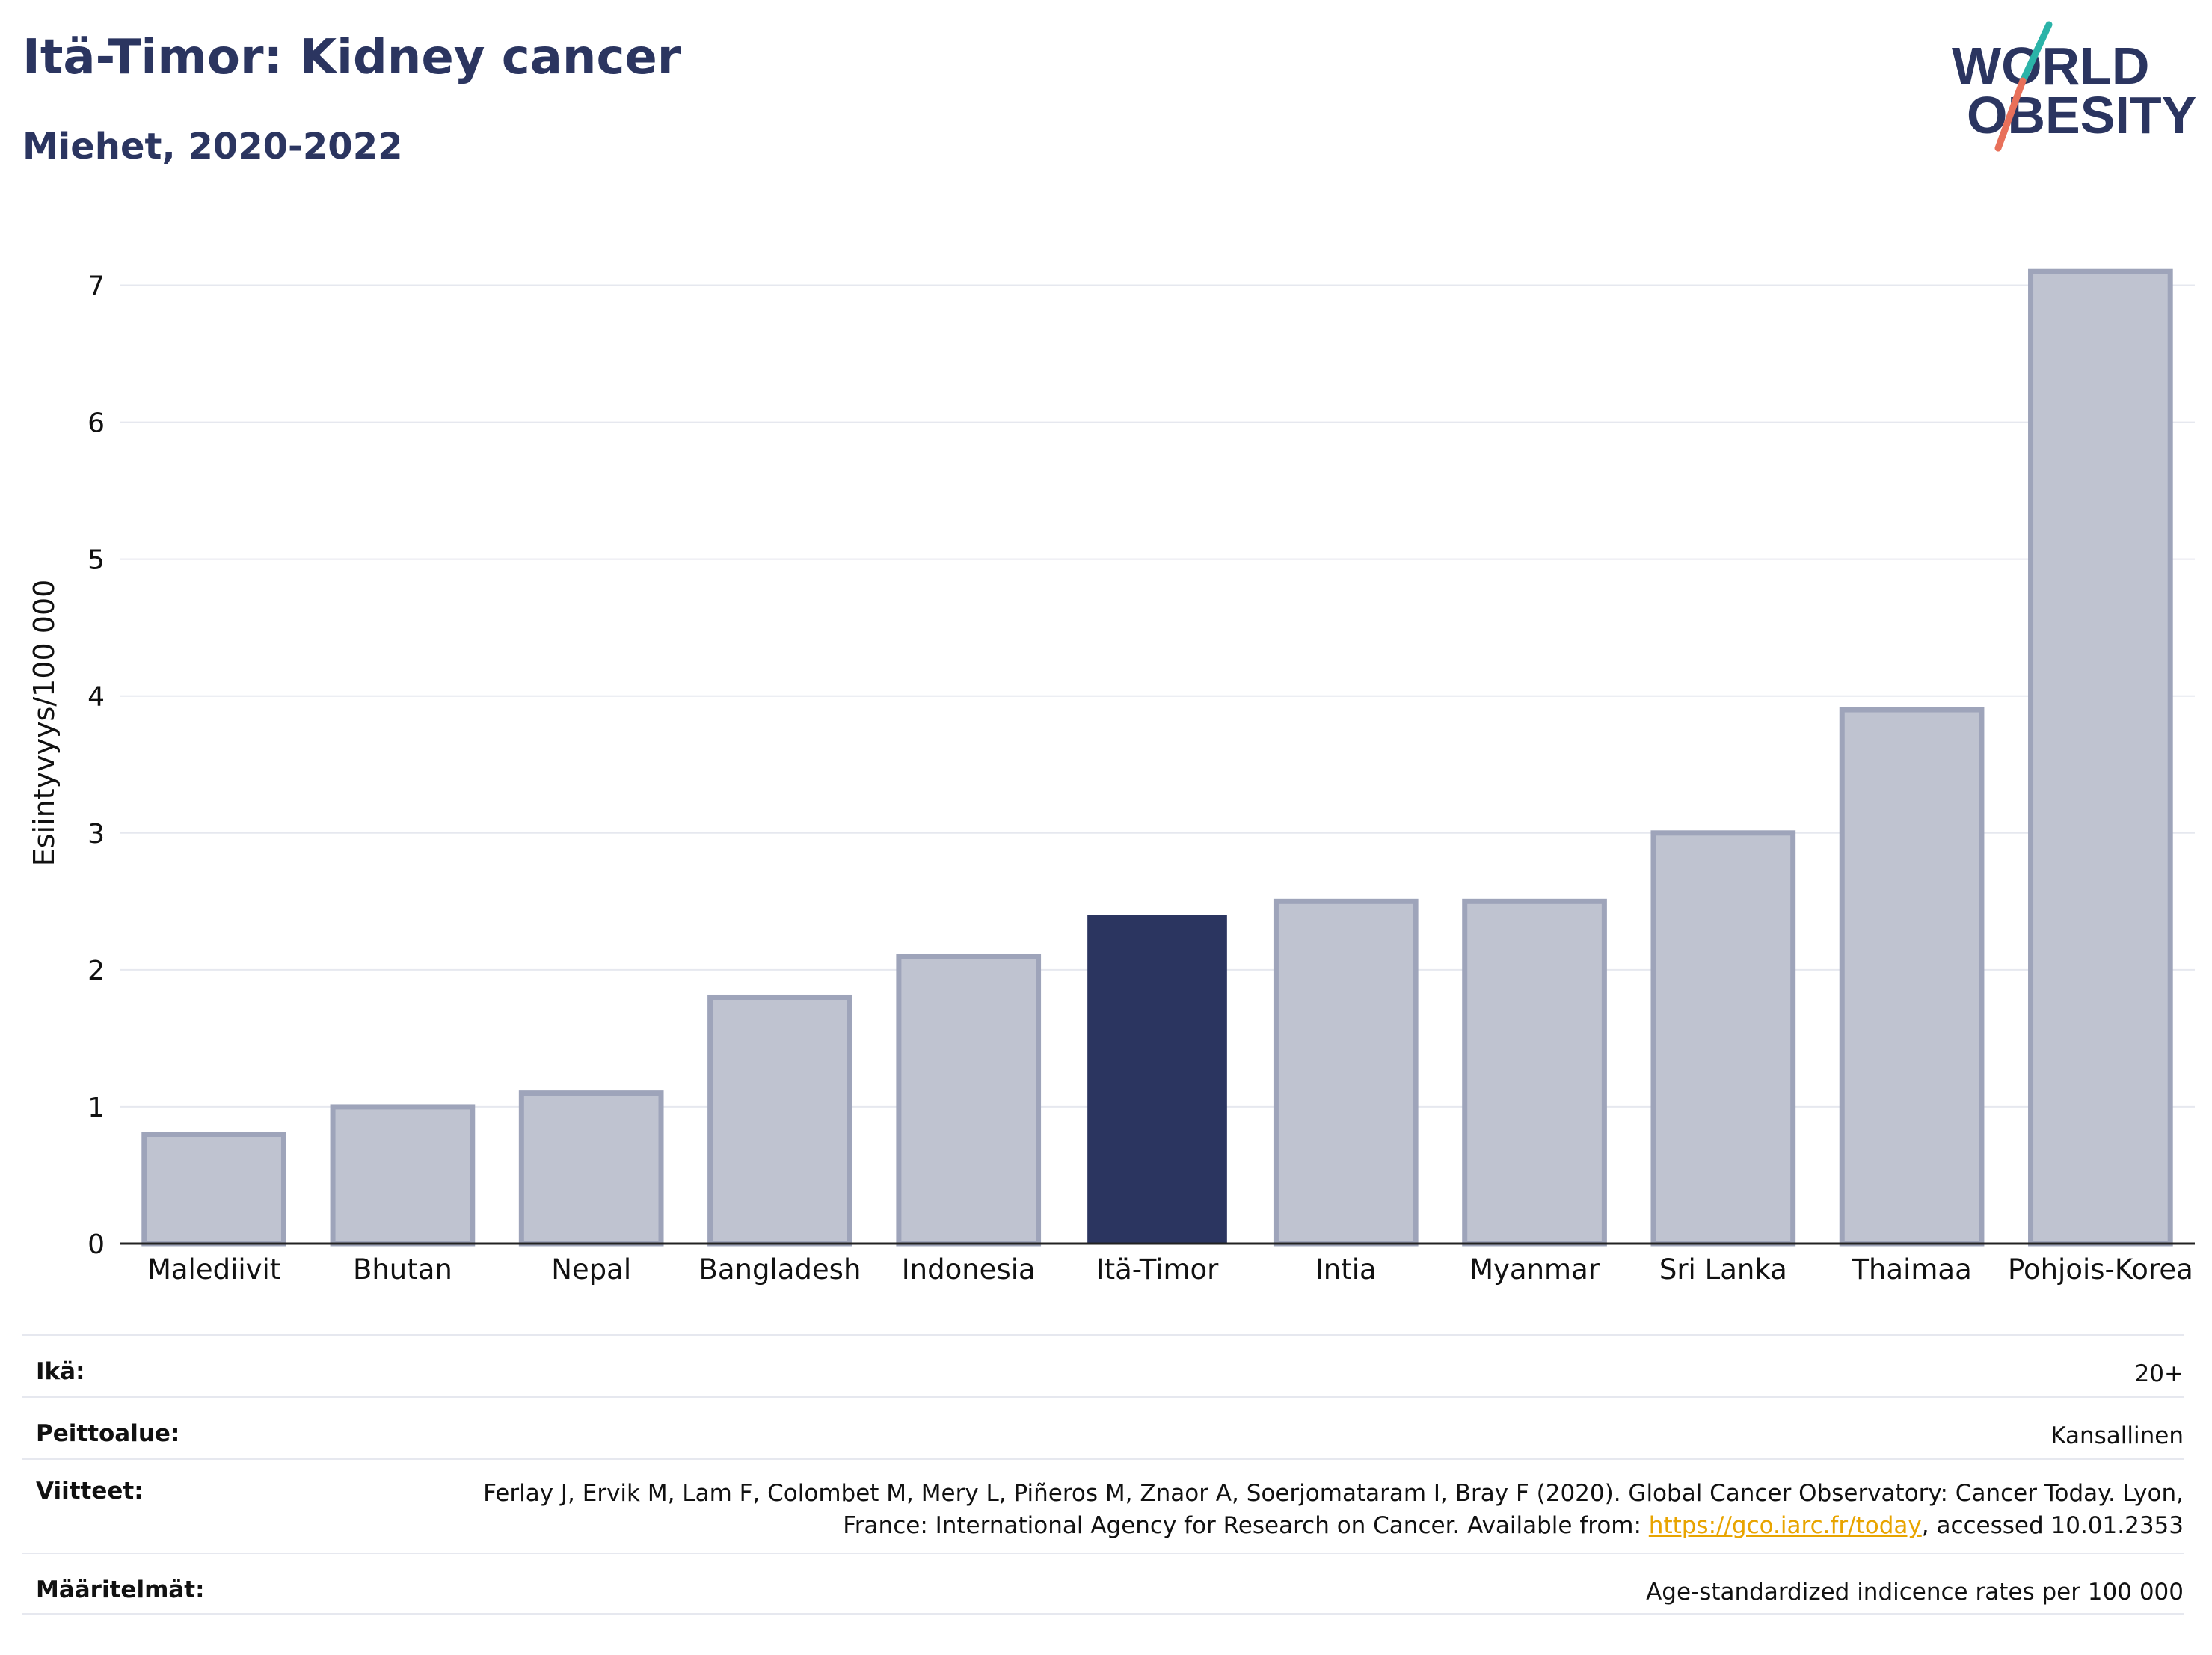  What do you see at coordinates (96, 971) in the screenshot?
I see `y-tick-label: 2` at bounding box center [96, 971].